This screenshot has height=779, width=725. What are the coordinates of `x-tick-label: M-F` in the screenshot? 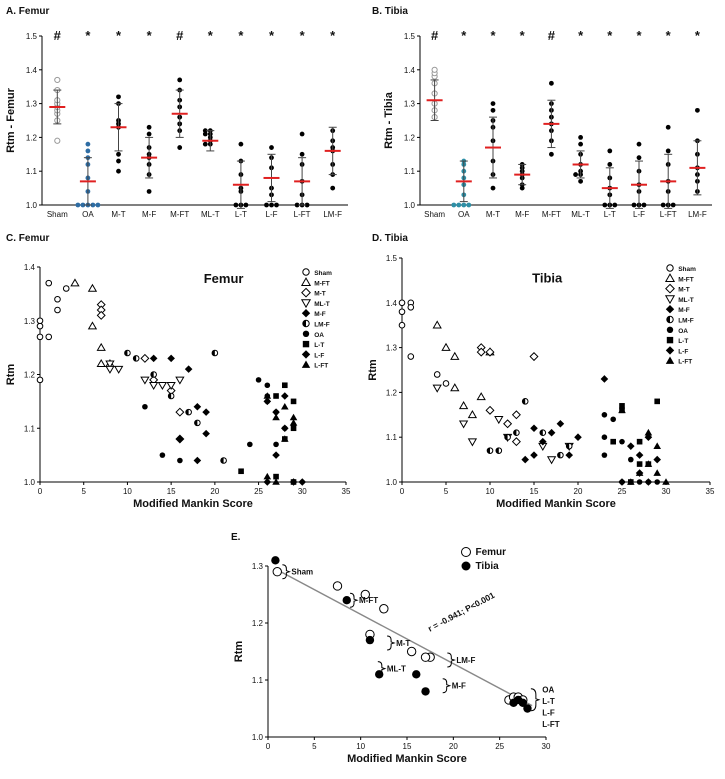 It's located at (522, 214).